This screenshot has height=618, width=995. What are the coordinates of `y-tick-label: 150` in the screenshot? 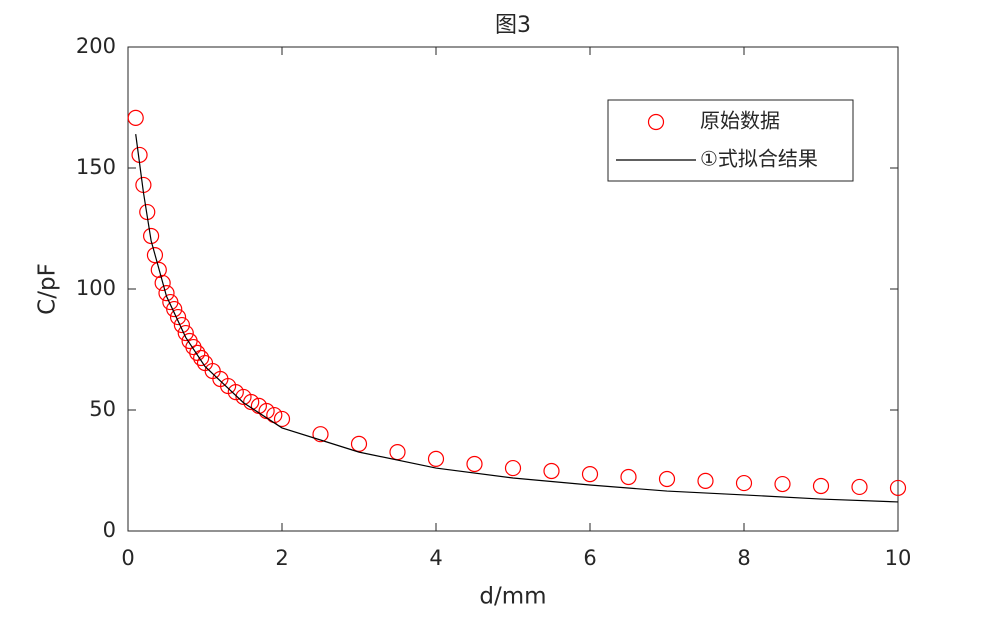 It's located at (96, 167).